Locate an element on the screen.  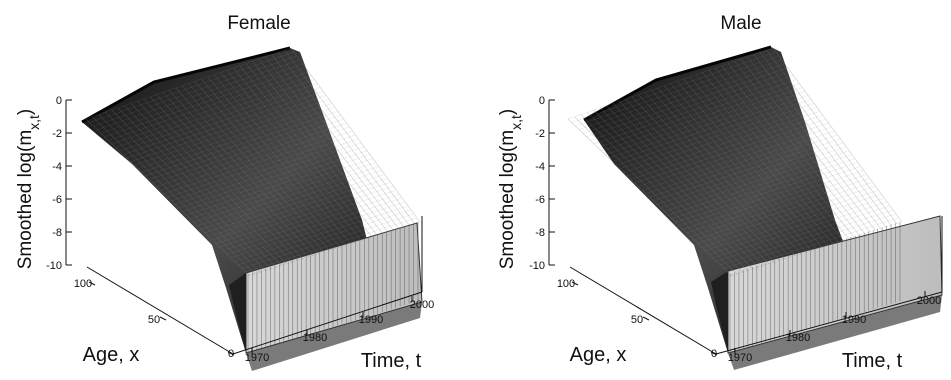
female-z-tick-5: -10 is located at coordinates (54, 266).